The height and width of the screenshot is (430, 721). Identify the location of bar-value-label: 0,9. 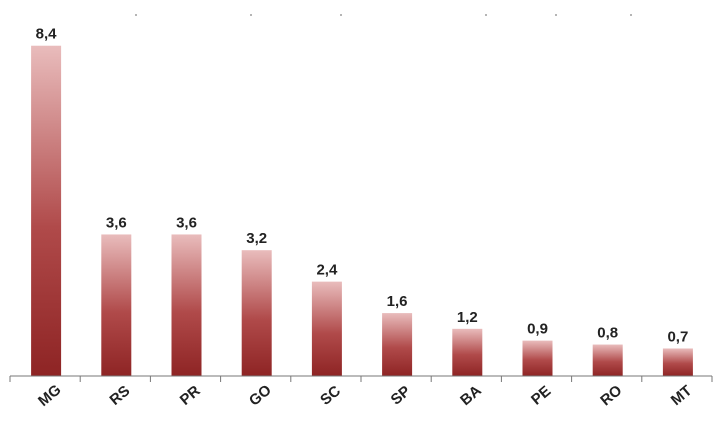
(537, 329).